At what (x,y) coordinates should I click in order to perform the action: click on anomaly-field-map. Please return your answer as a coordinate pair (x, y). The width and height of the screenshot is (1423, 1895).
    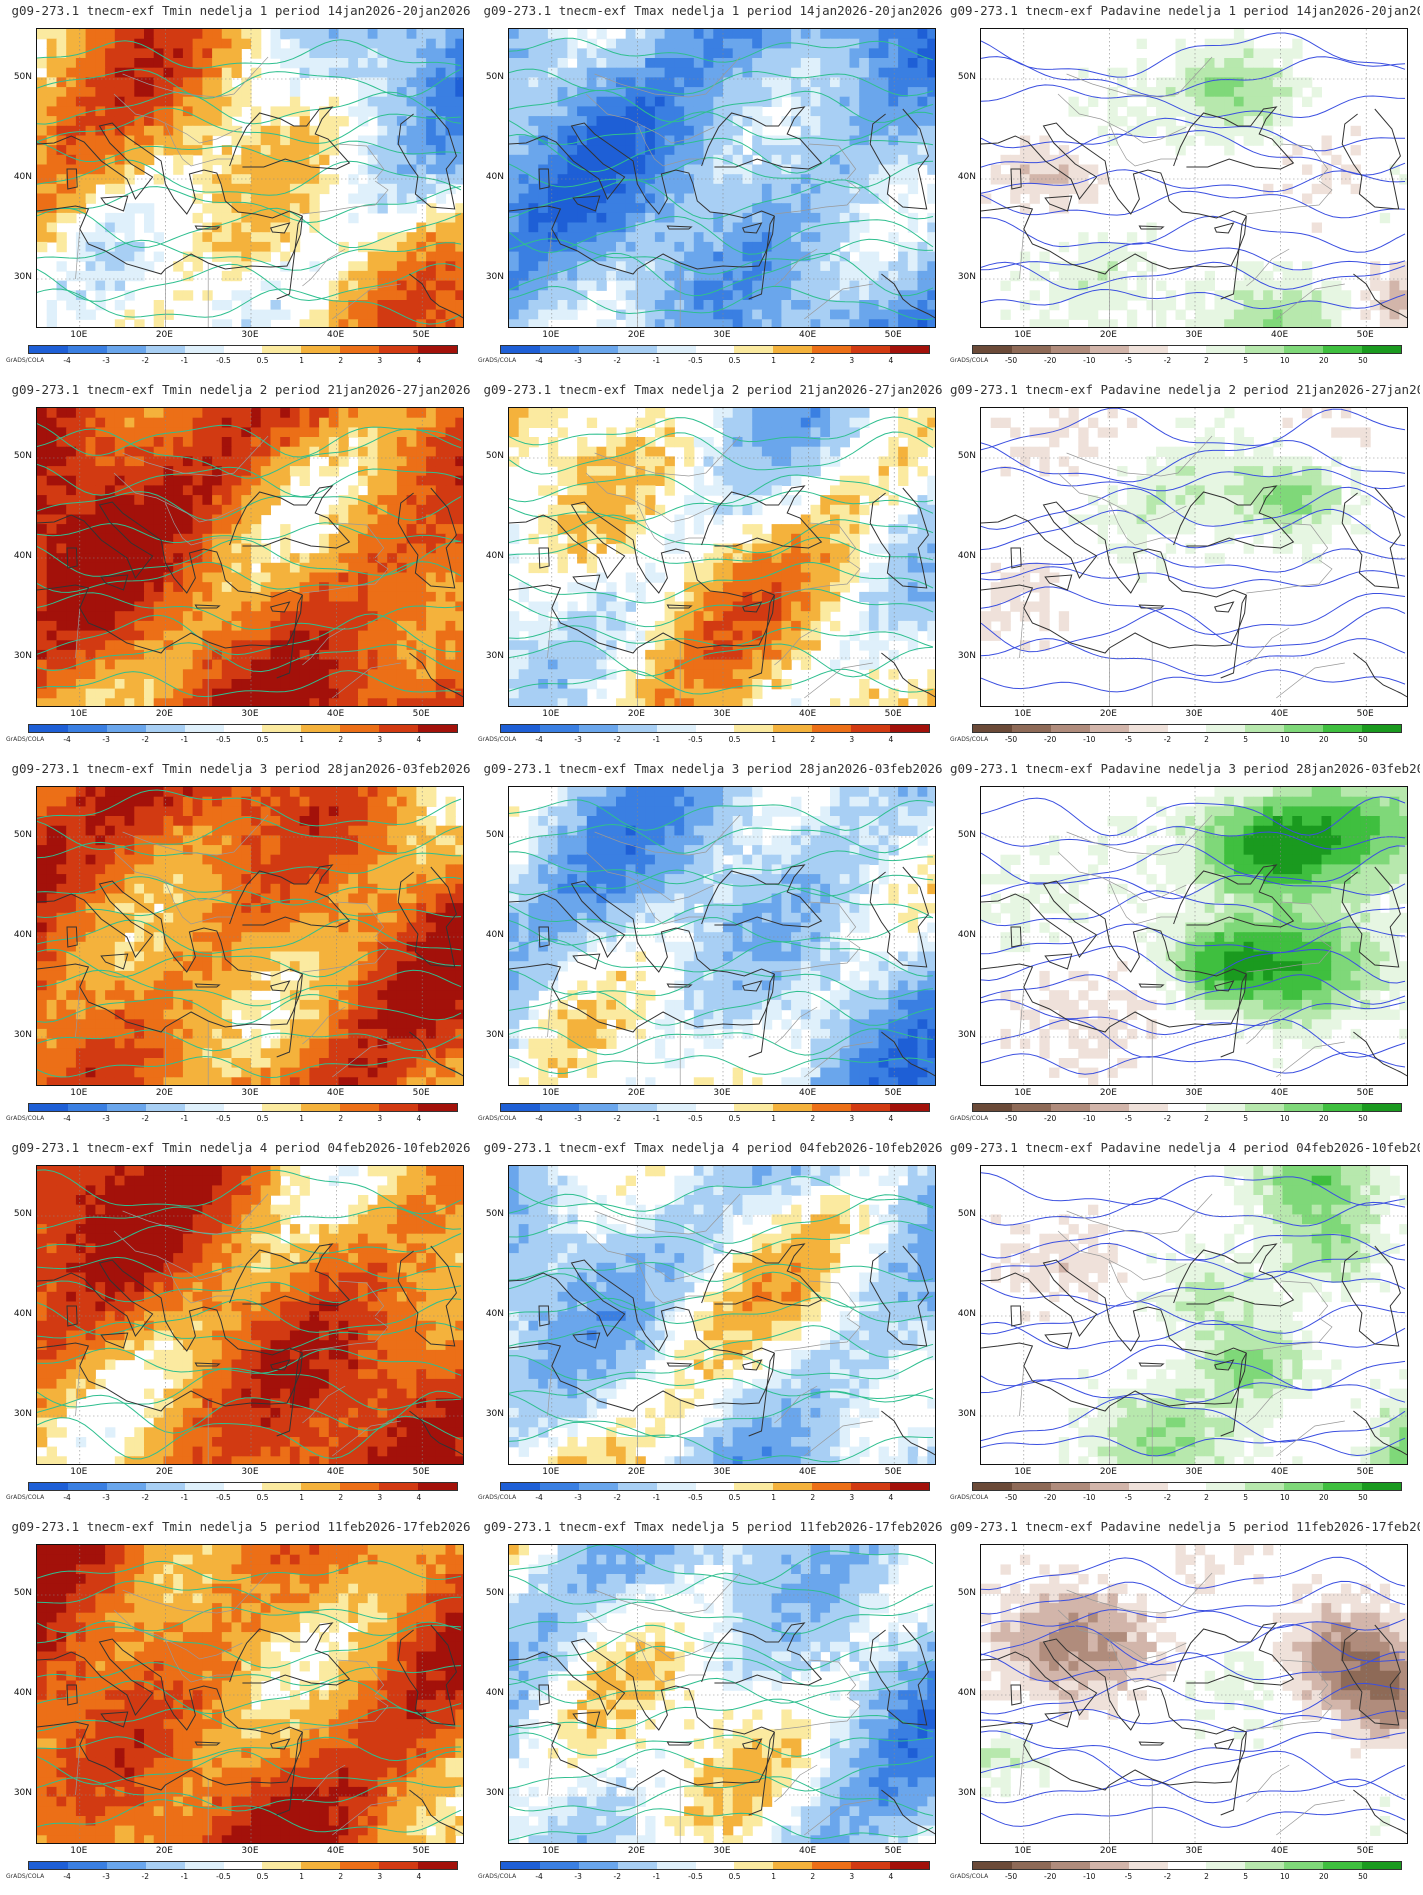
    Looking at the image, I should click on (722, 557).